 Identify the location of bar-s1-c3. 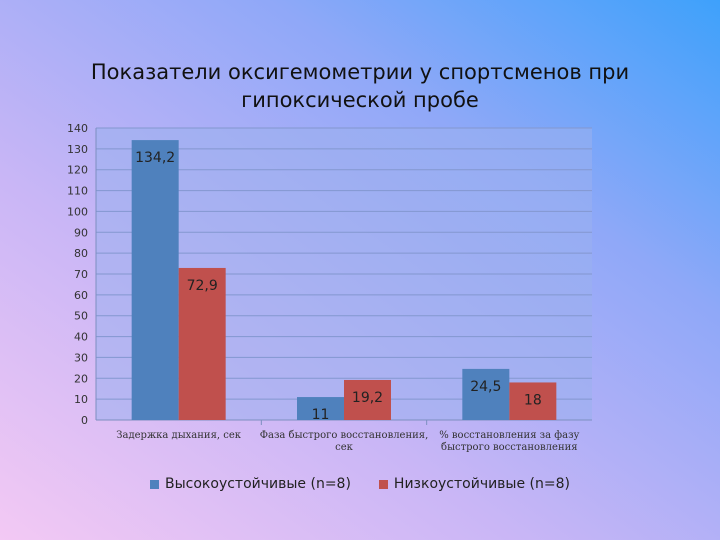
(486, 394).